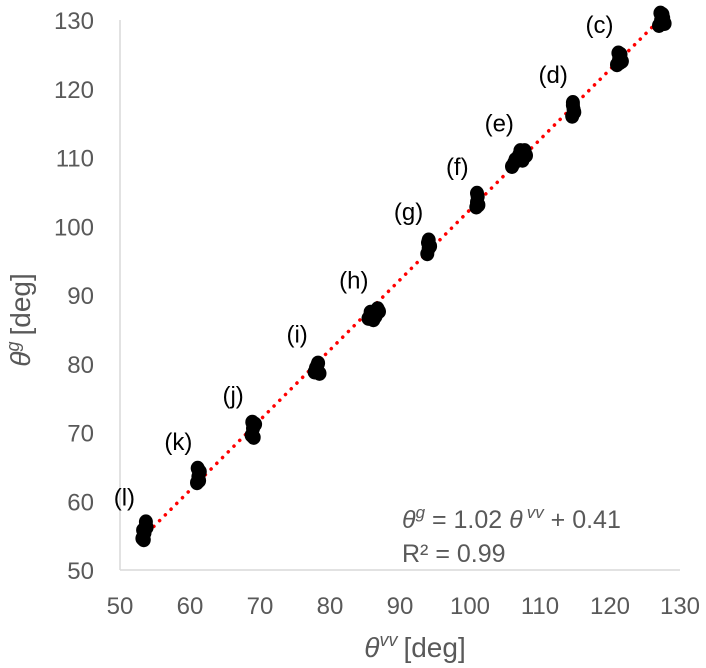 The height and width of the screenshot is (668, 706). Describe the element at coordinates (20, 304) in the screenshot. I see `y-axis-unit: [deg]` at that location.